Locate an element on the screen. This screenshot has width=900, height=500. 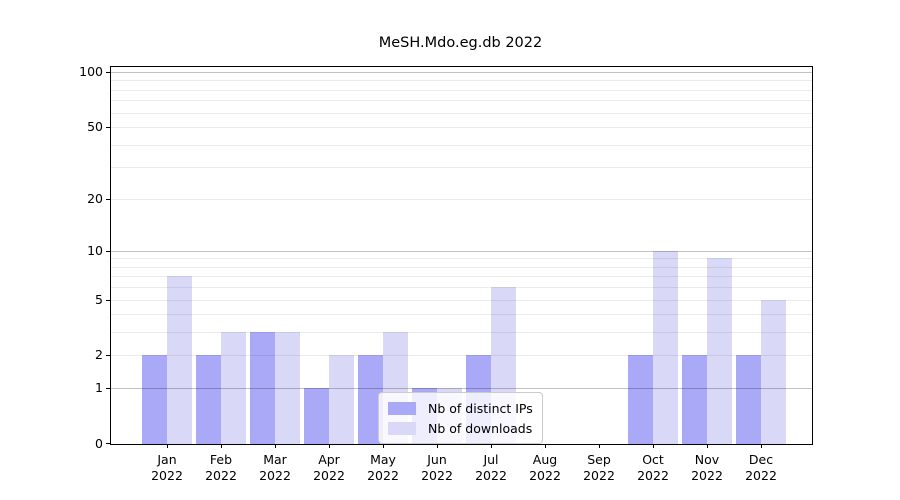
legend: Nb of distinct IPs Nb of downloads is located at coordinates (460, 418).